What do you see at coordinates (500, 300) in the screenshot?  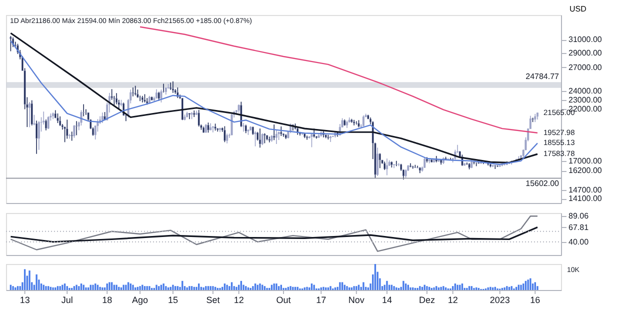 I see `x-tick-label: 2023` at bounding box center [500, 300].